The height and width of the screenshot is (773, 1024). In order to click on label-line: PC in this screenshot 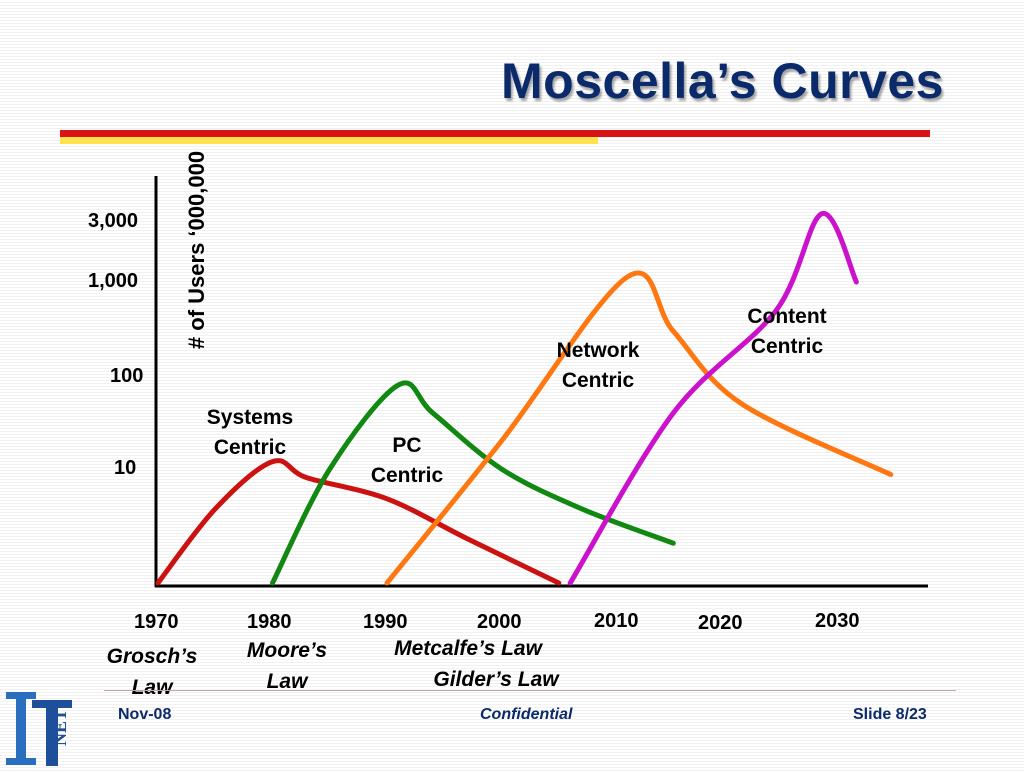, I will do `click(407, 445)`.